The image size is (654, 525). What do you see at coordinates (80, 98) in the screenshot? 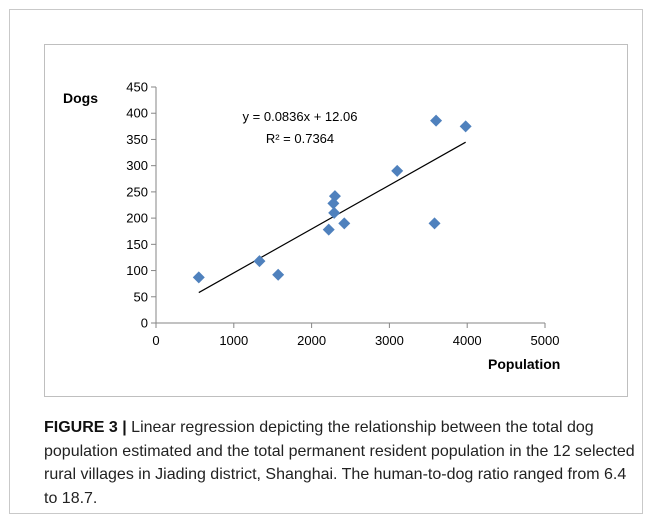
I see `y-axis-title: Dogs` at bounding box center [80, 98].